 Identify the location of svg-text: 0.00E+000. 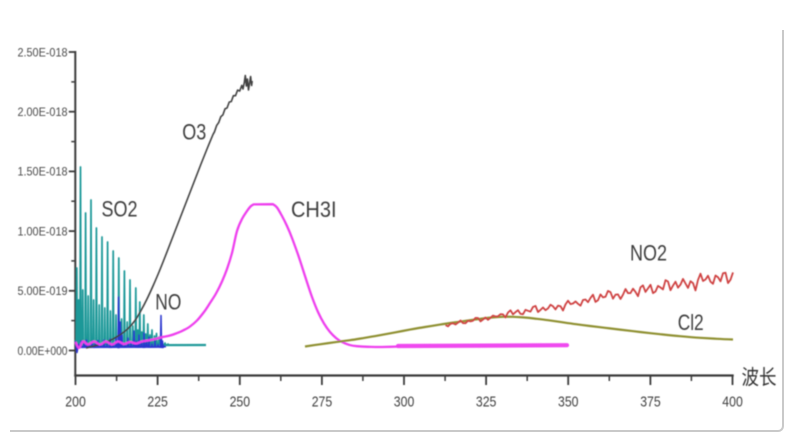
(43, 351).